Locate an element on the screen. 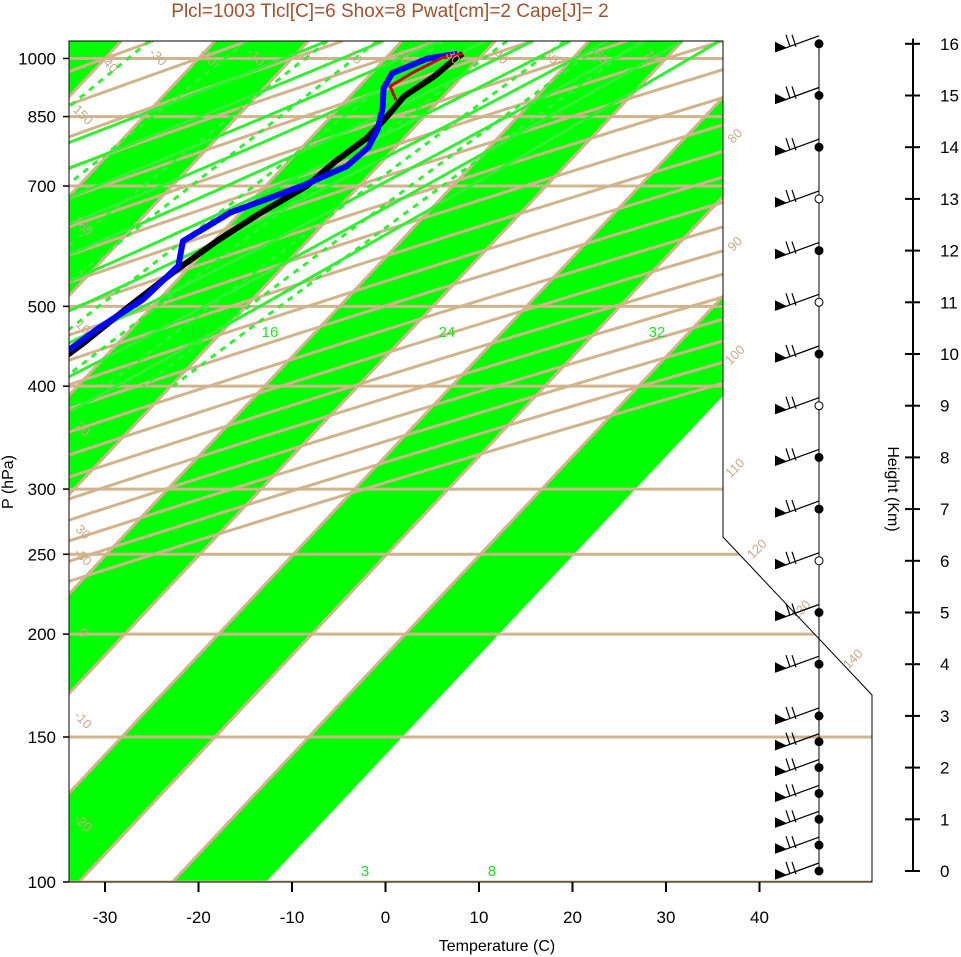 The width and height of the screenshot is (961, 957). isotherm-value-label: 80 is located at coordinates (734, 135).